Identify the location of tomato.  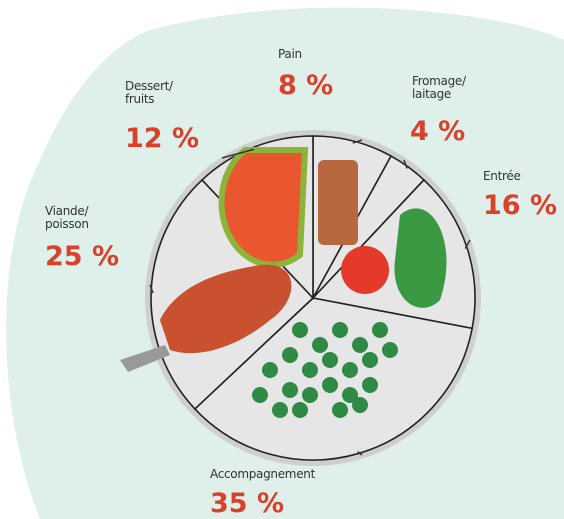
(365, 270).